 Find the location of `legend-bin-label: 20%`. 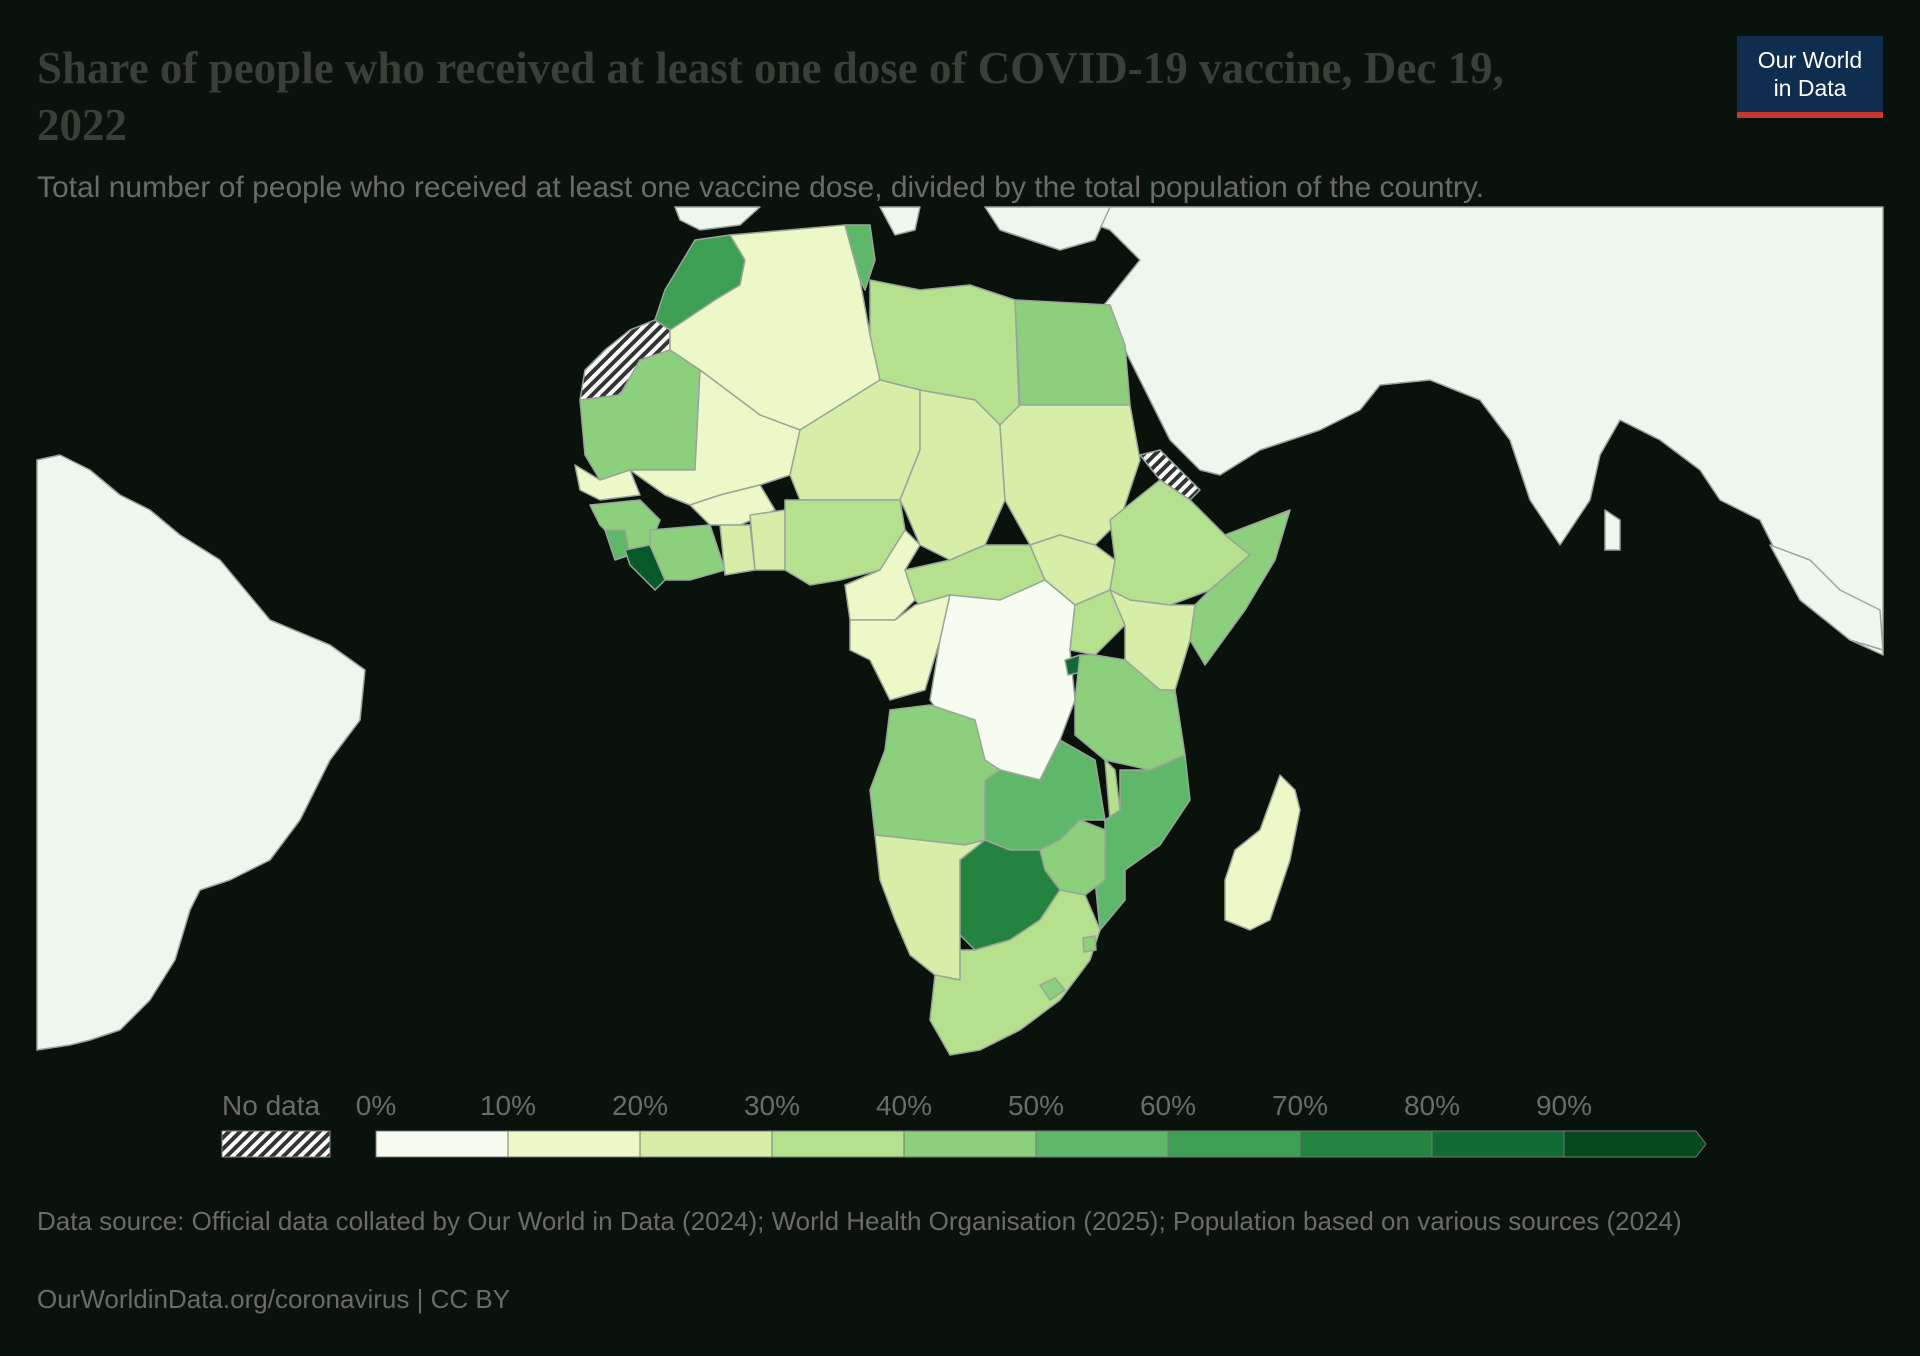

legend-bin-label: 20% is located at coordinates (640, 1105).